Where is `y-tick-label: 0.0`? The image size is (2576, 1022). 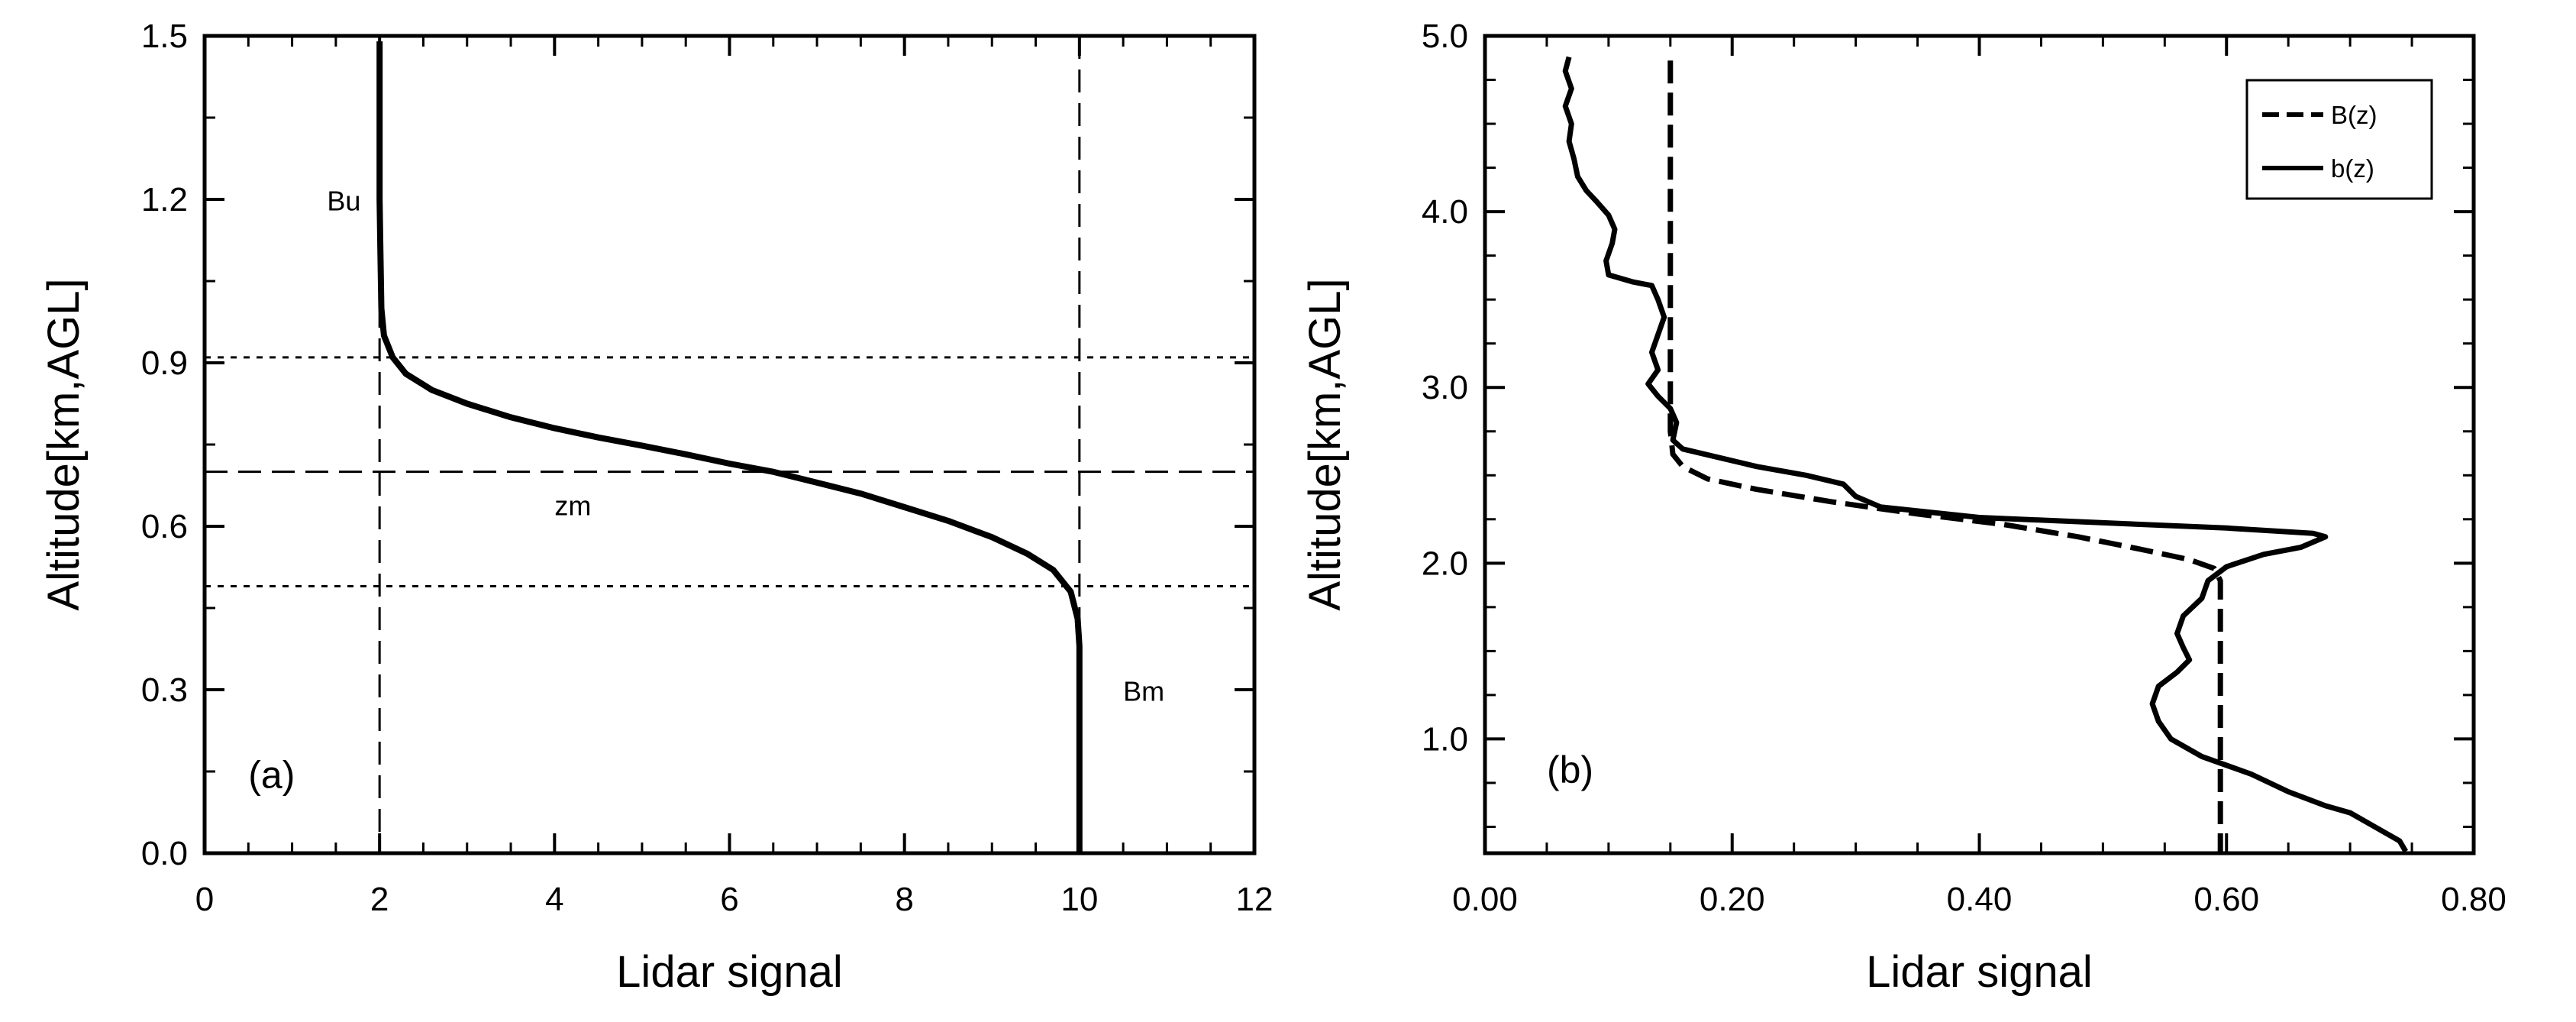 y-tick-label: 0.0 is located at coordinates (164, 853).